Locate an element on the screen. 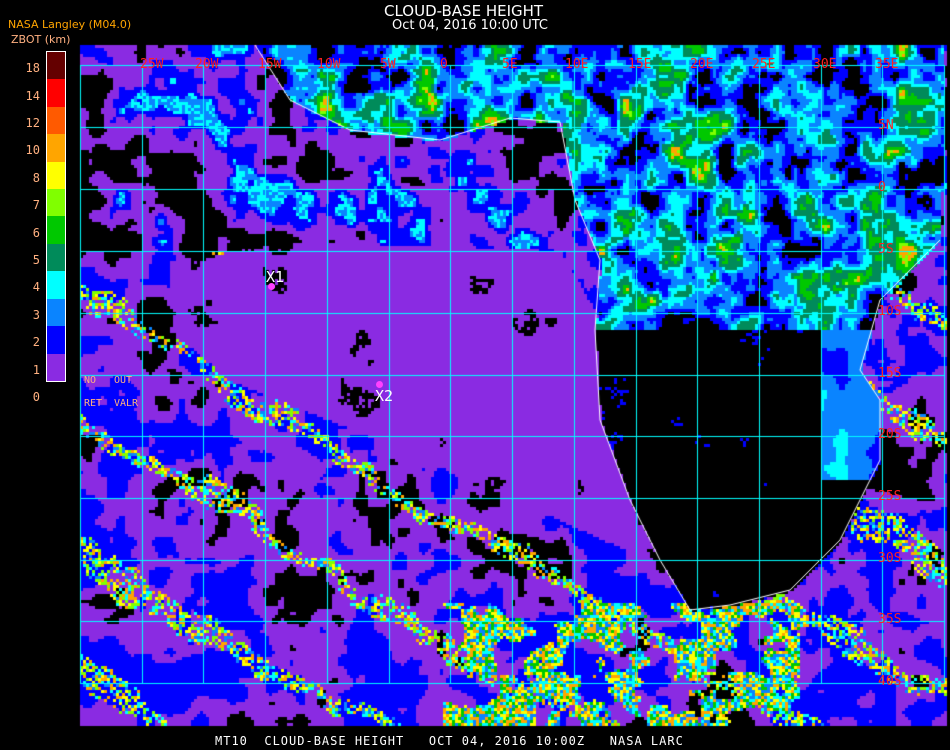 This screenshot has width=950, height=750. legend-note-no: NO is located at coordinates (90, 380).